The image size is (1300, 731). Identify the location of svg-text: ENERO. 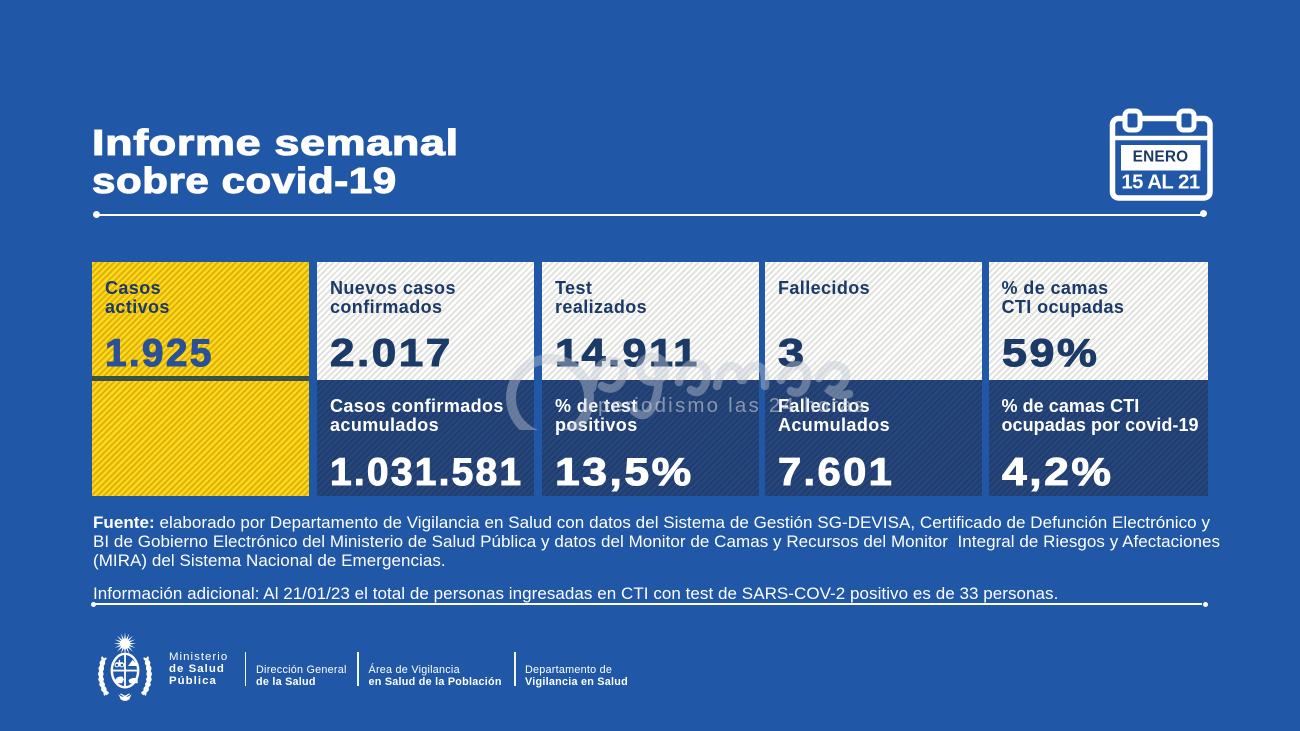
(1161, 157).